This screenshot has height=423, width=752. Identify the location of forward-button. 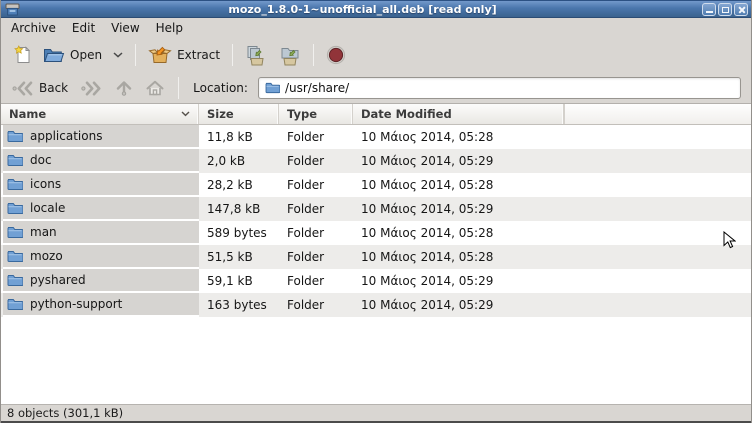
(91, 88).